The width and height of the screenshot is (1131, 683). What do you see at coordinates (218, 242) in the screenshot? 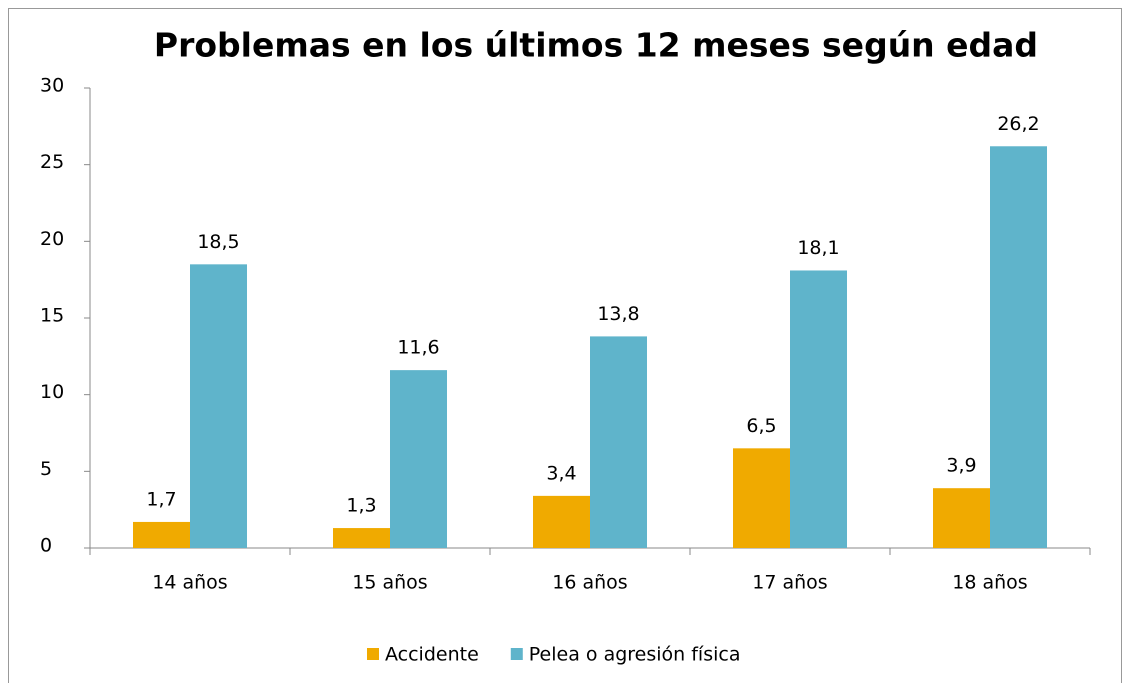
I see `data-label: 18,5` at bounding box center [218, 242].